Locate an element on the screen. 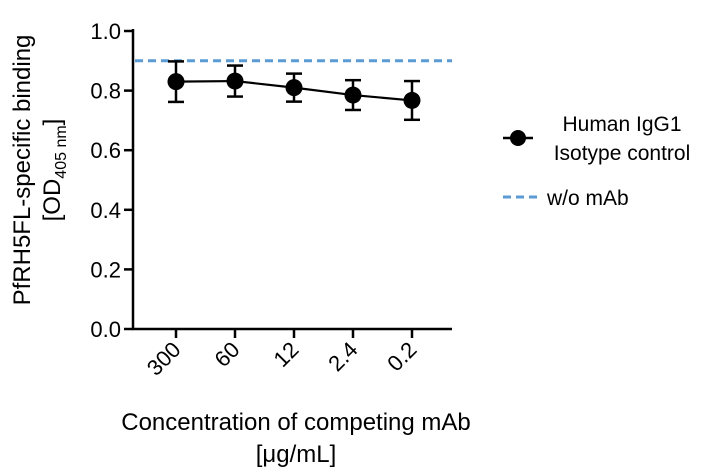  legend-series-label-line1: Human IgG1 is located at coordinates (621, 124).